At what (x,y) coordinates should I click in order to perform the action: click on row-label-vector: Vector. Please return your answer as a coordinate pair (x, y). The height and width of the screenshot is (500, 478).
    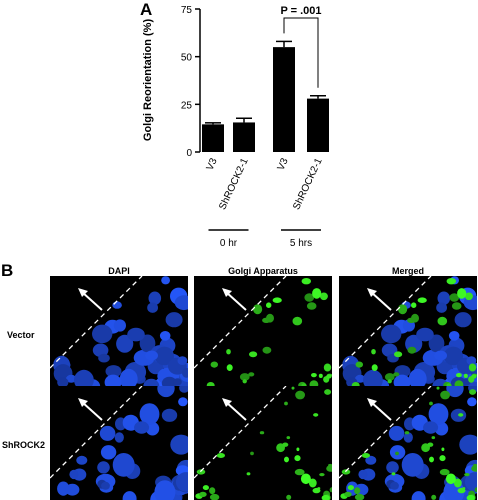
    Looking at the image, I should click on (21, 335).